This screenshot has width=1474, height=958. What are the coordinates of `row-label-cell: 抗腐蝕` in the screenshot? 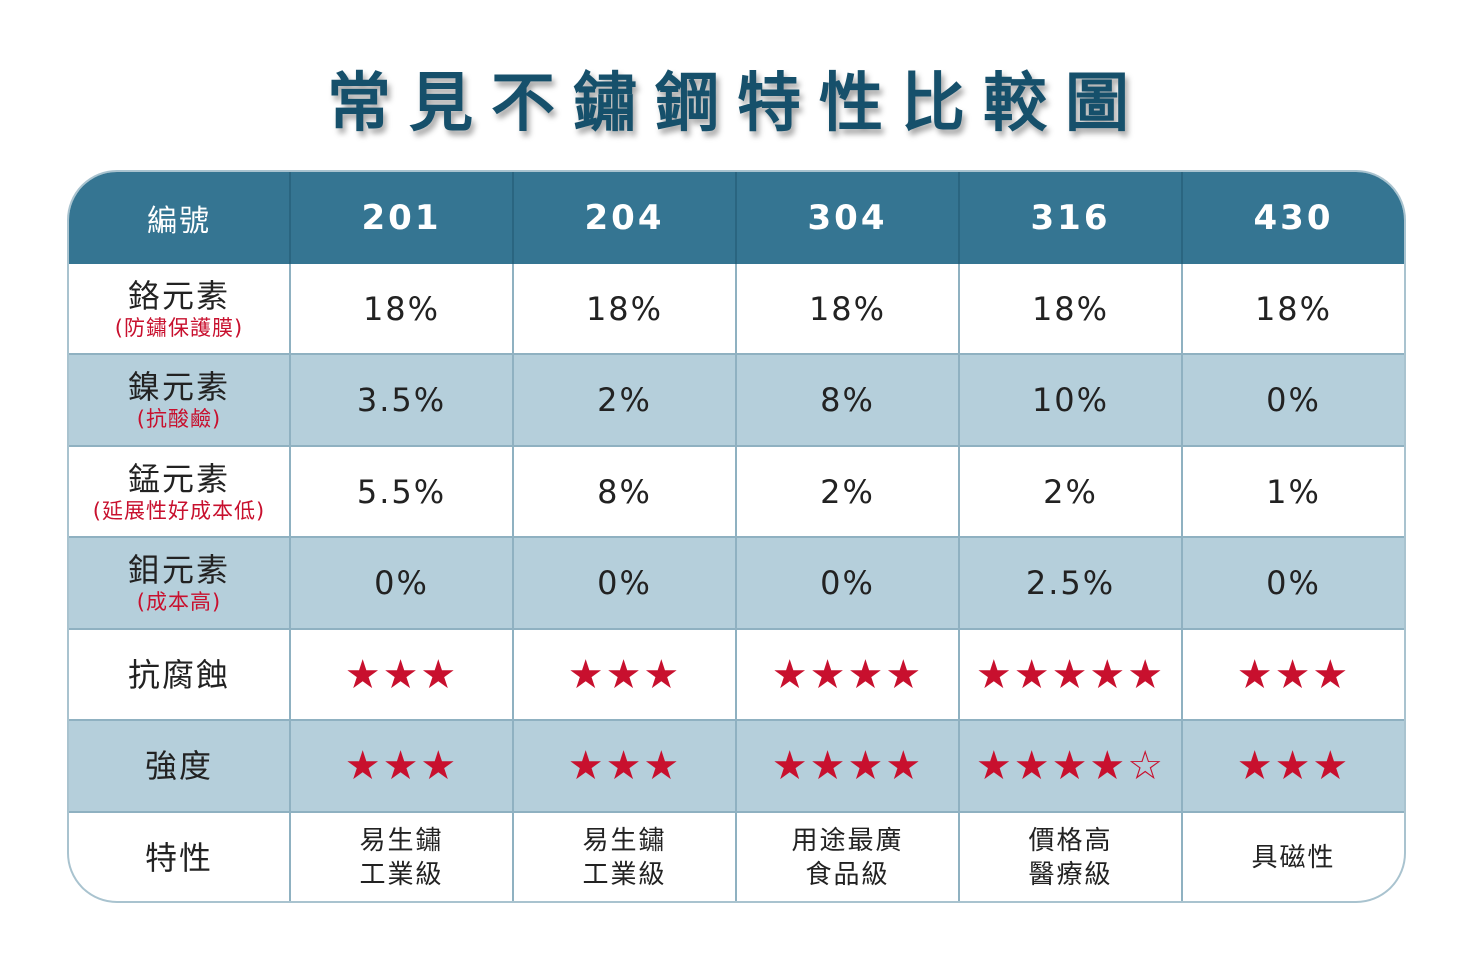 It's located at (180, 675).